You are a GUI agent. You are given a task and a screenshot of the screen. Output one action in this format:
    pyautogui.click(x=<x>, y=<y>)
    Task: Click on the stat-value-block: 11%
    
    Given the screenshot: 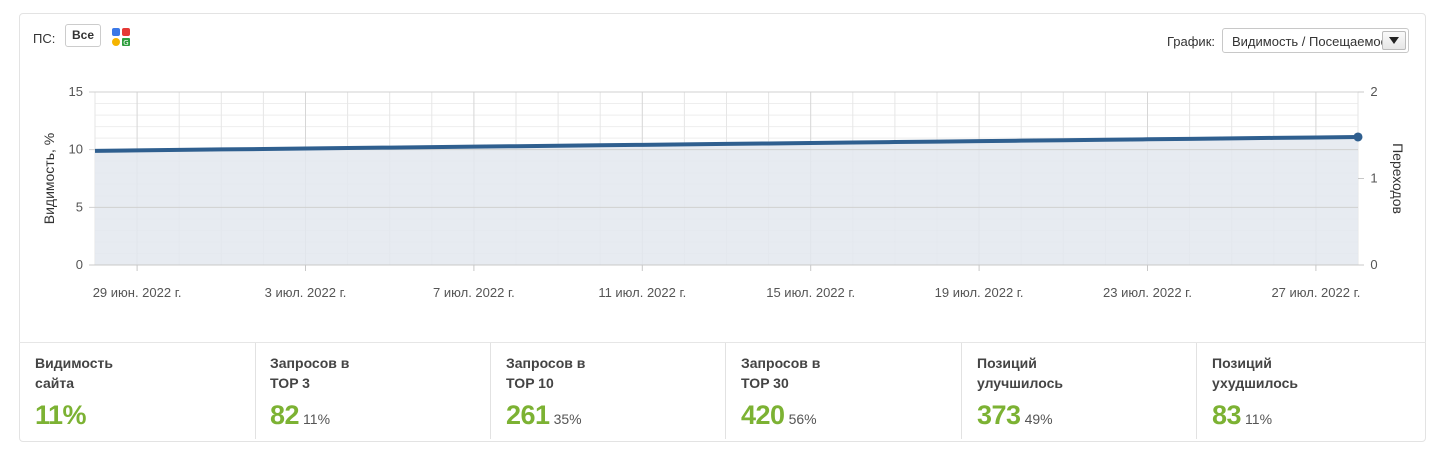 What is the action you would take?
    pyautogui.click(x=62, y=415)
    